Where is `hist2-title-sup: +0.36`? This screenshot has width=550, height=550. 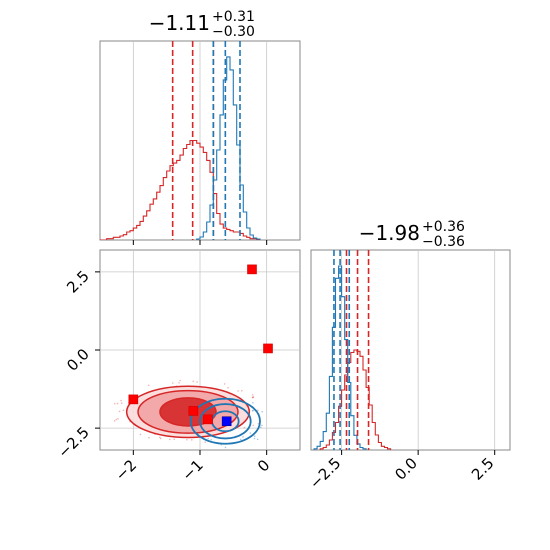
hist2-title-sup: +0.36 is located at coordinates (443, 227).